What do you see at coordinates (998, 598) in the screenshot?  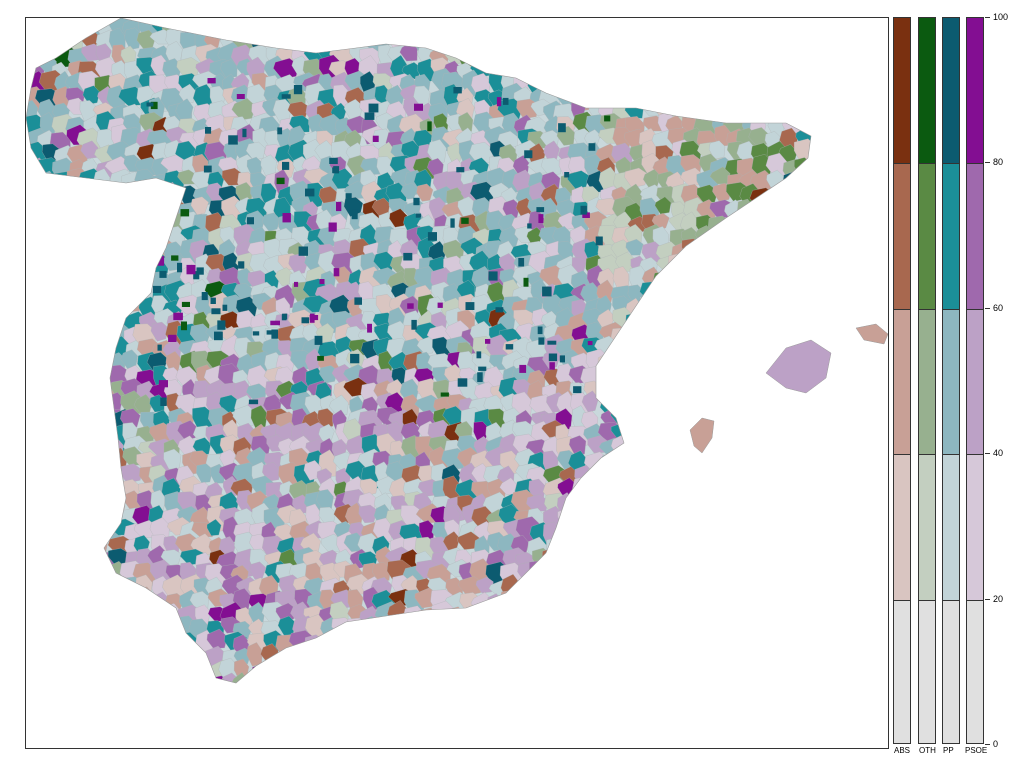 I see `legend-tick-label: 20` at bounding box center [998, 598].